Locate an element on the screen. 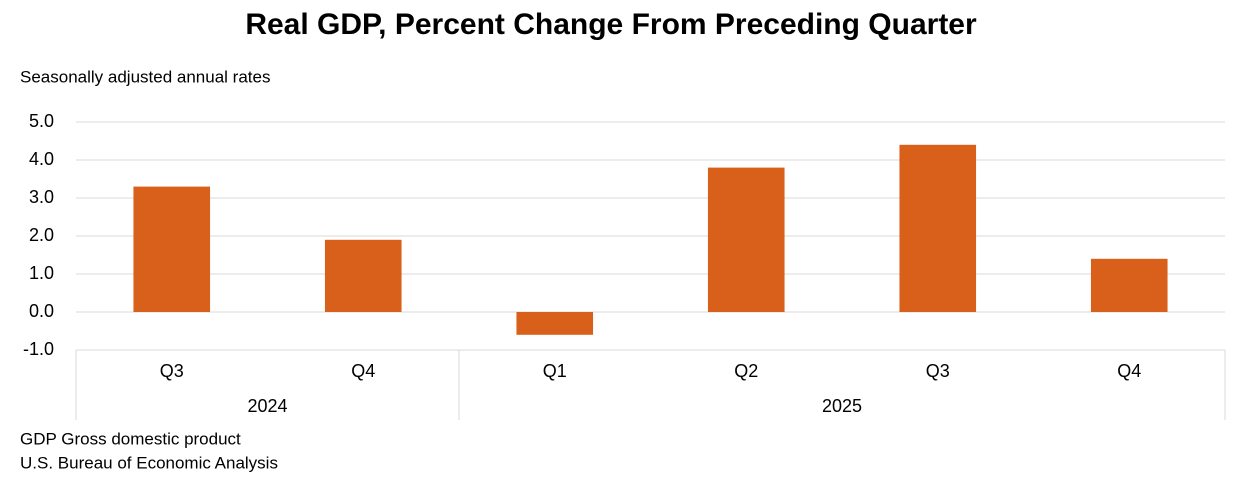 The width and height of the screenshot is (1233, 490). y-tick-label: 5.0 is located at coordinates (41, 121).